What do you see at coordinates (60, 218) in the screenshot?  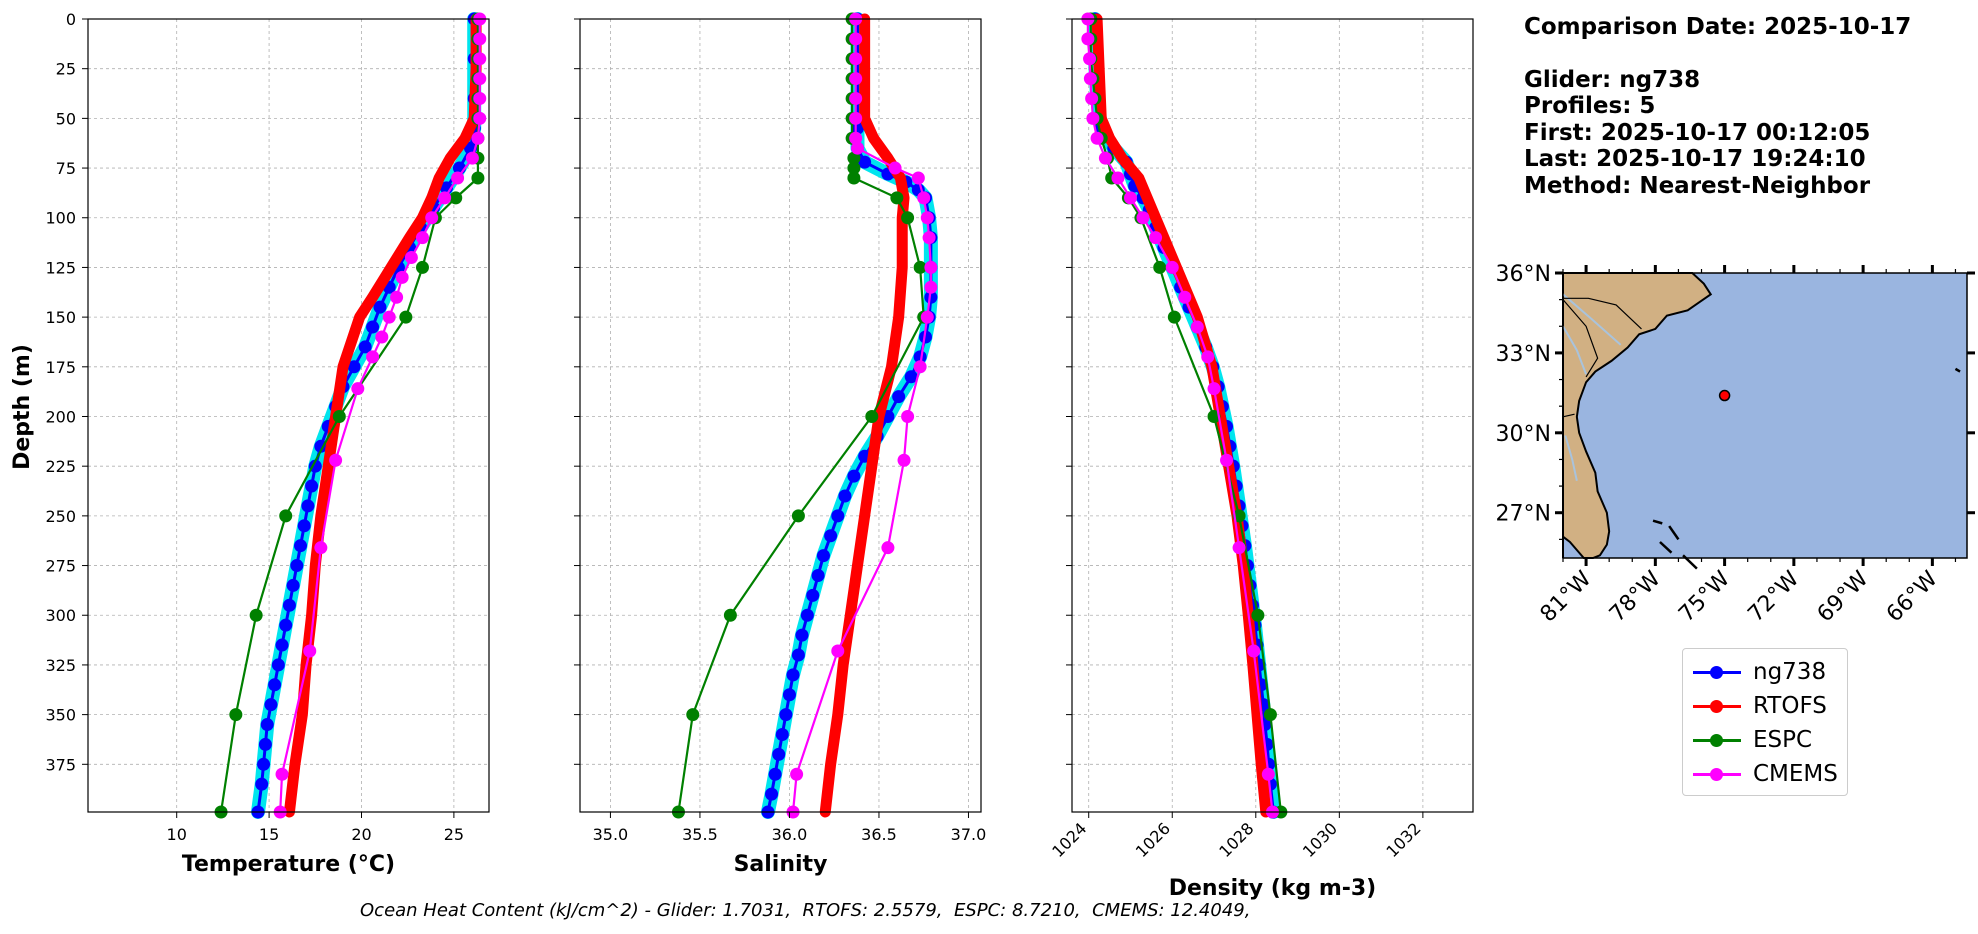 I see `y-tick-label: 100` at bounding box center [60, 218].